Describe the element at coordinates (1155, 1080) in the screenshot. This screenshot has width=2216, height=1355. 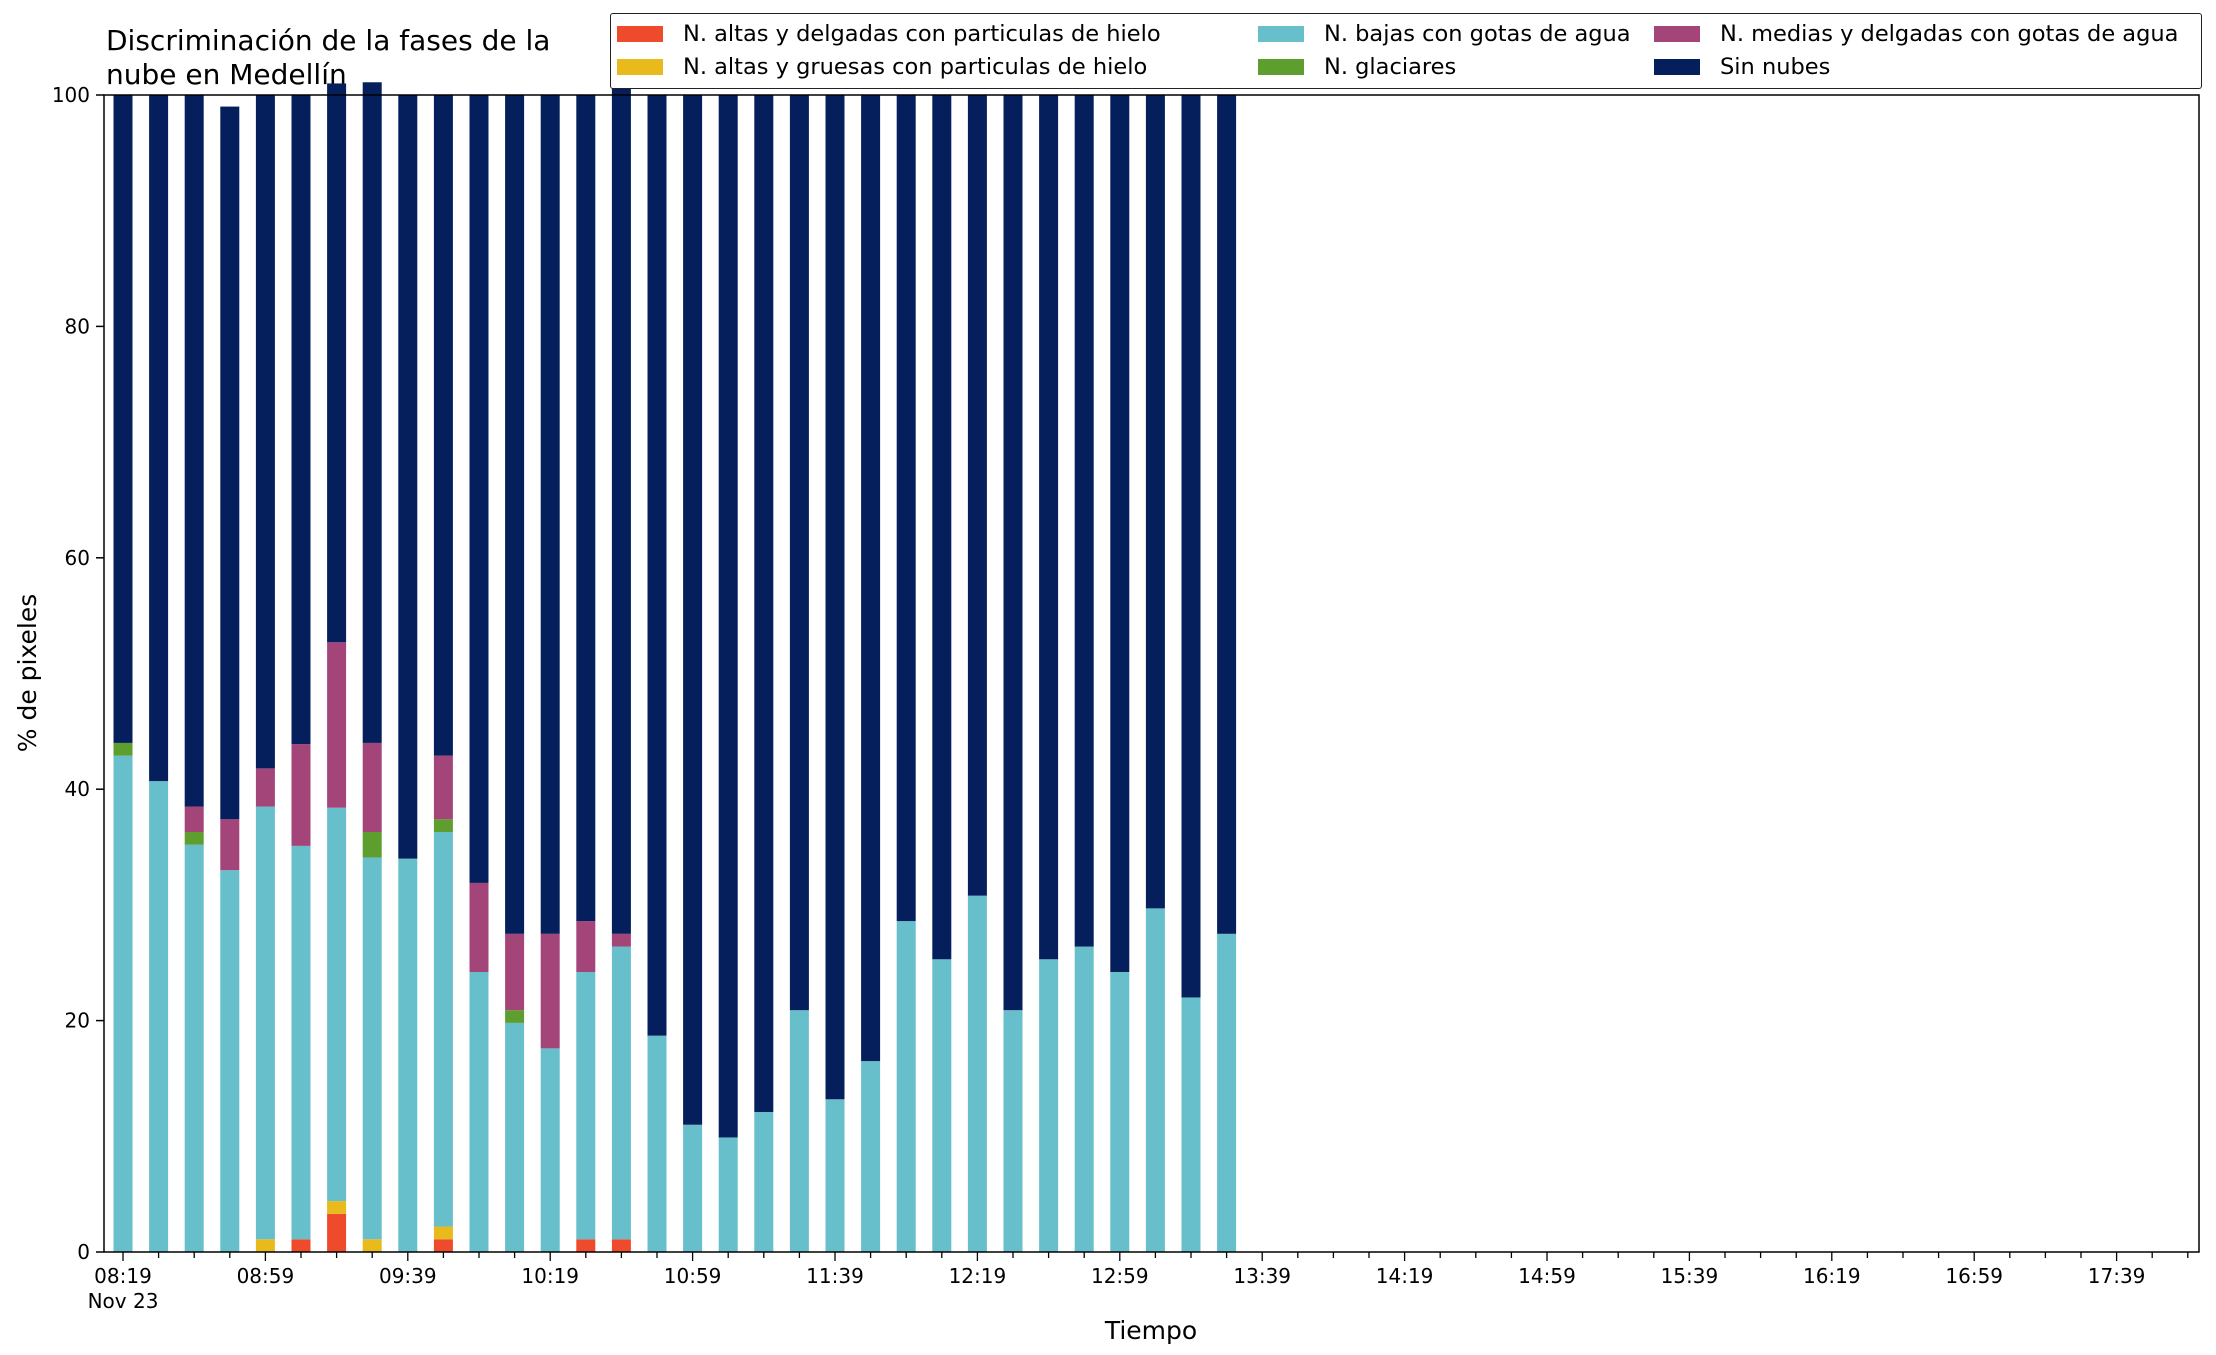
I see `bar-segment-2-13:09` at that location.